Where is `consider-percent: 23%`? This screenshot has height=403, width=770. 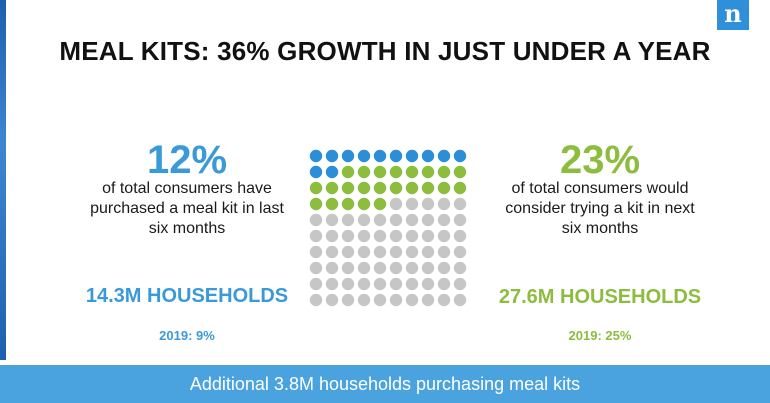
consider-percent: 23% is located at coordinates (600, 160).